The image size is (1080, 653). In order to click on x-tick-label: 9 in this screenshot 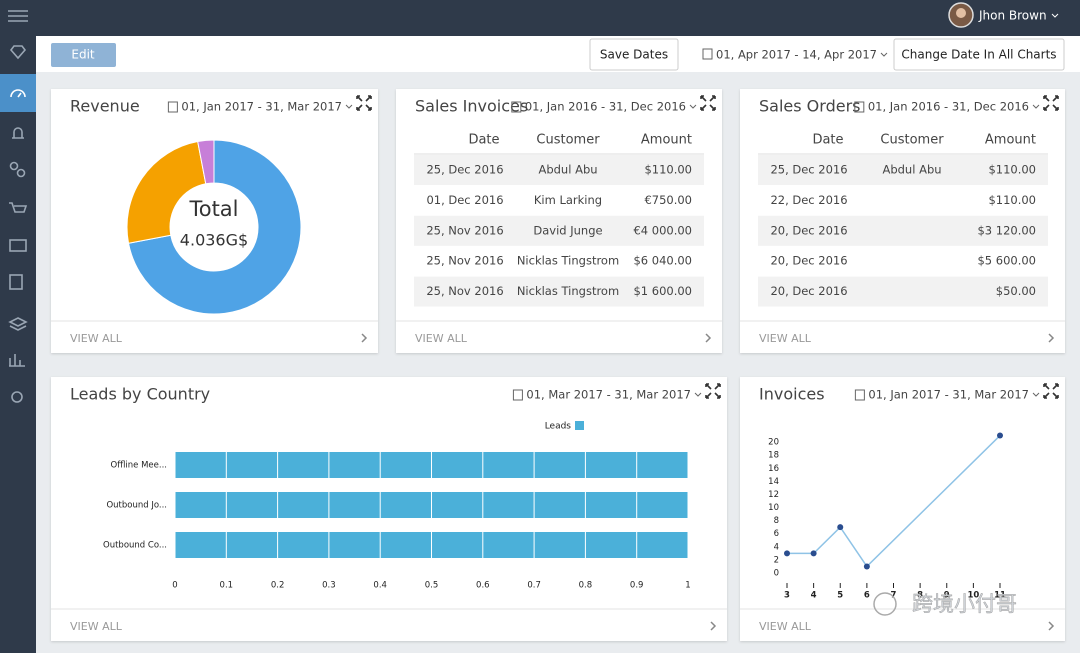, I will do `click(947, 596)`.